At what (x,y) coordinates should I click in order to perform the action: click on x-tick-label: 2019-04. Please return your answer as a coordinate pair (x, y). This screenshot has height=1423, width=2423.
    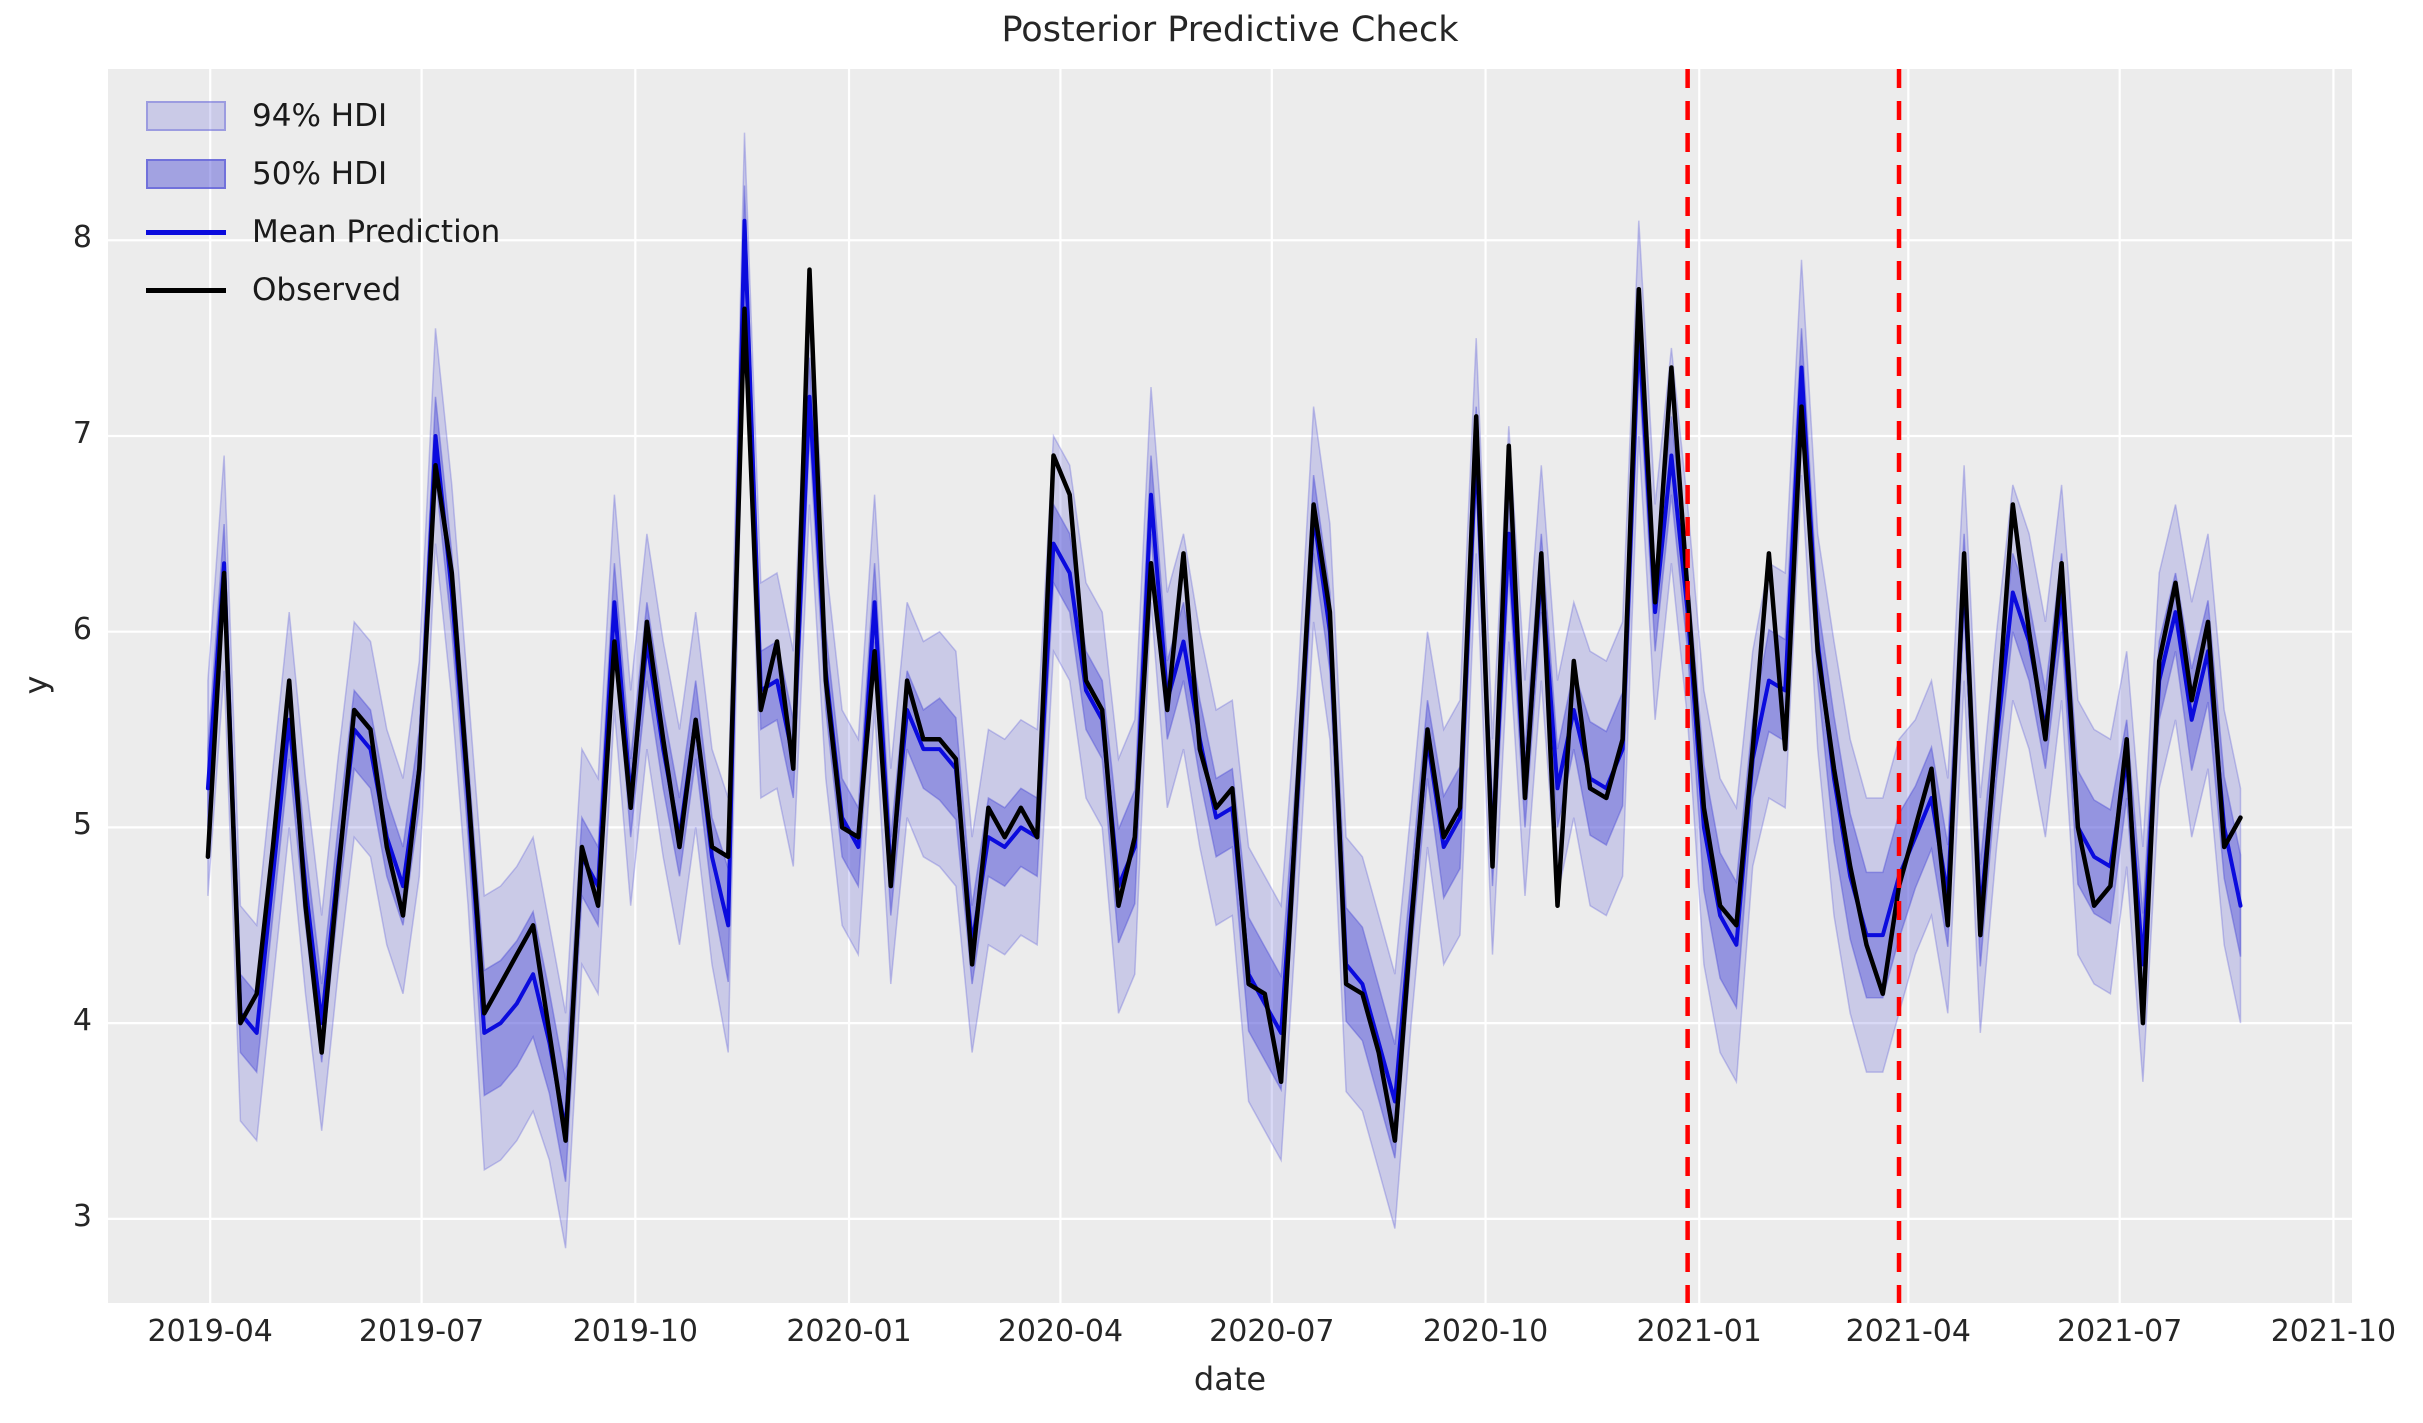
    Looking at the image, I should click on (210, 1331).